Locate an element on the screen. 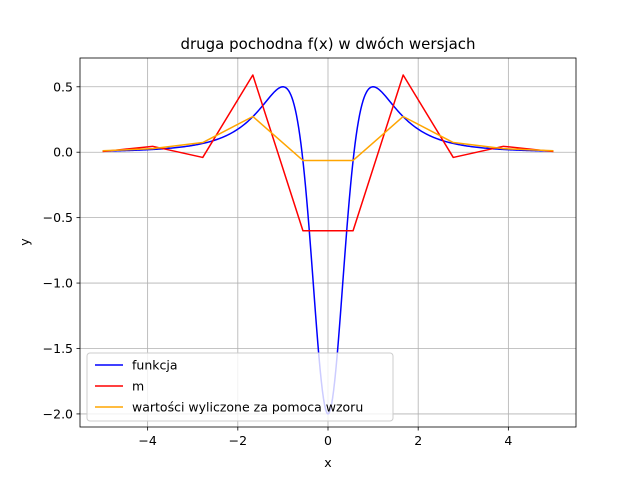 Image resolution: width=640 pixels, height=480 pixels. legend-label: funkcja is located at coordinates (155, 365).